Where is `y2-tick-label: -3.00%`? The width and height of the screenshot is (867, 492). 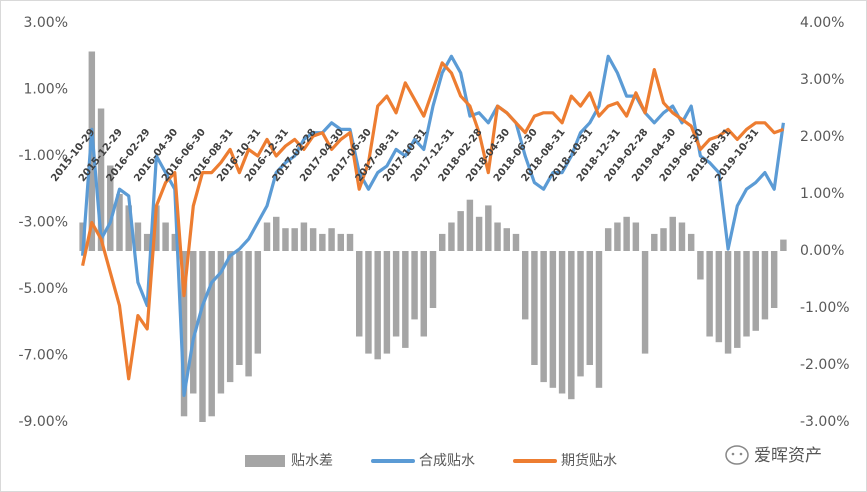 y2-tick-label: -3.00% is located at coordinates (825, 422).